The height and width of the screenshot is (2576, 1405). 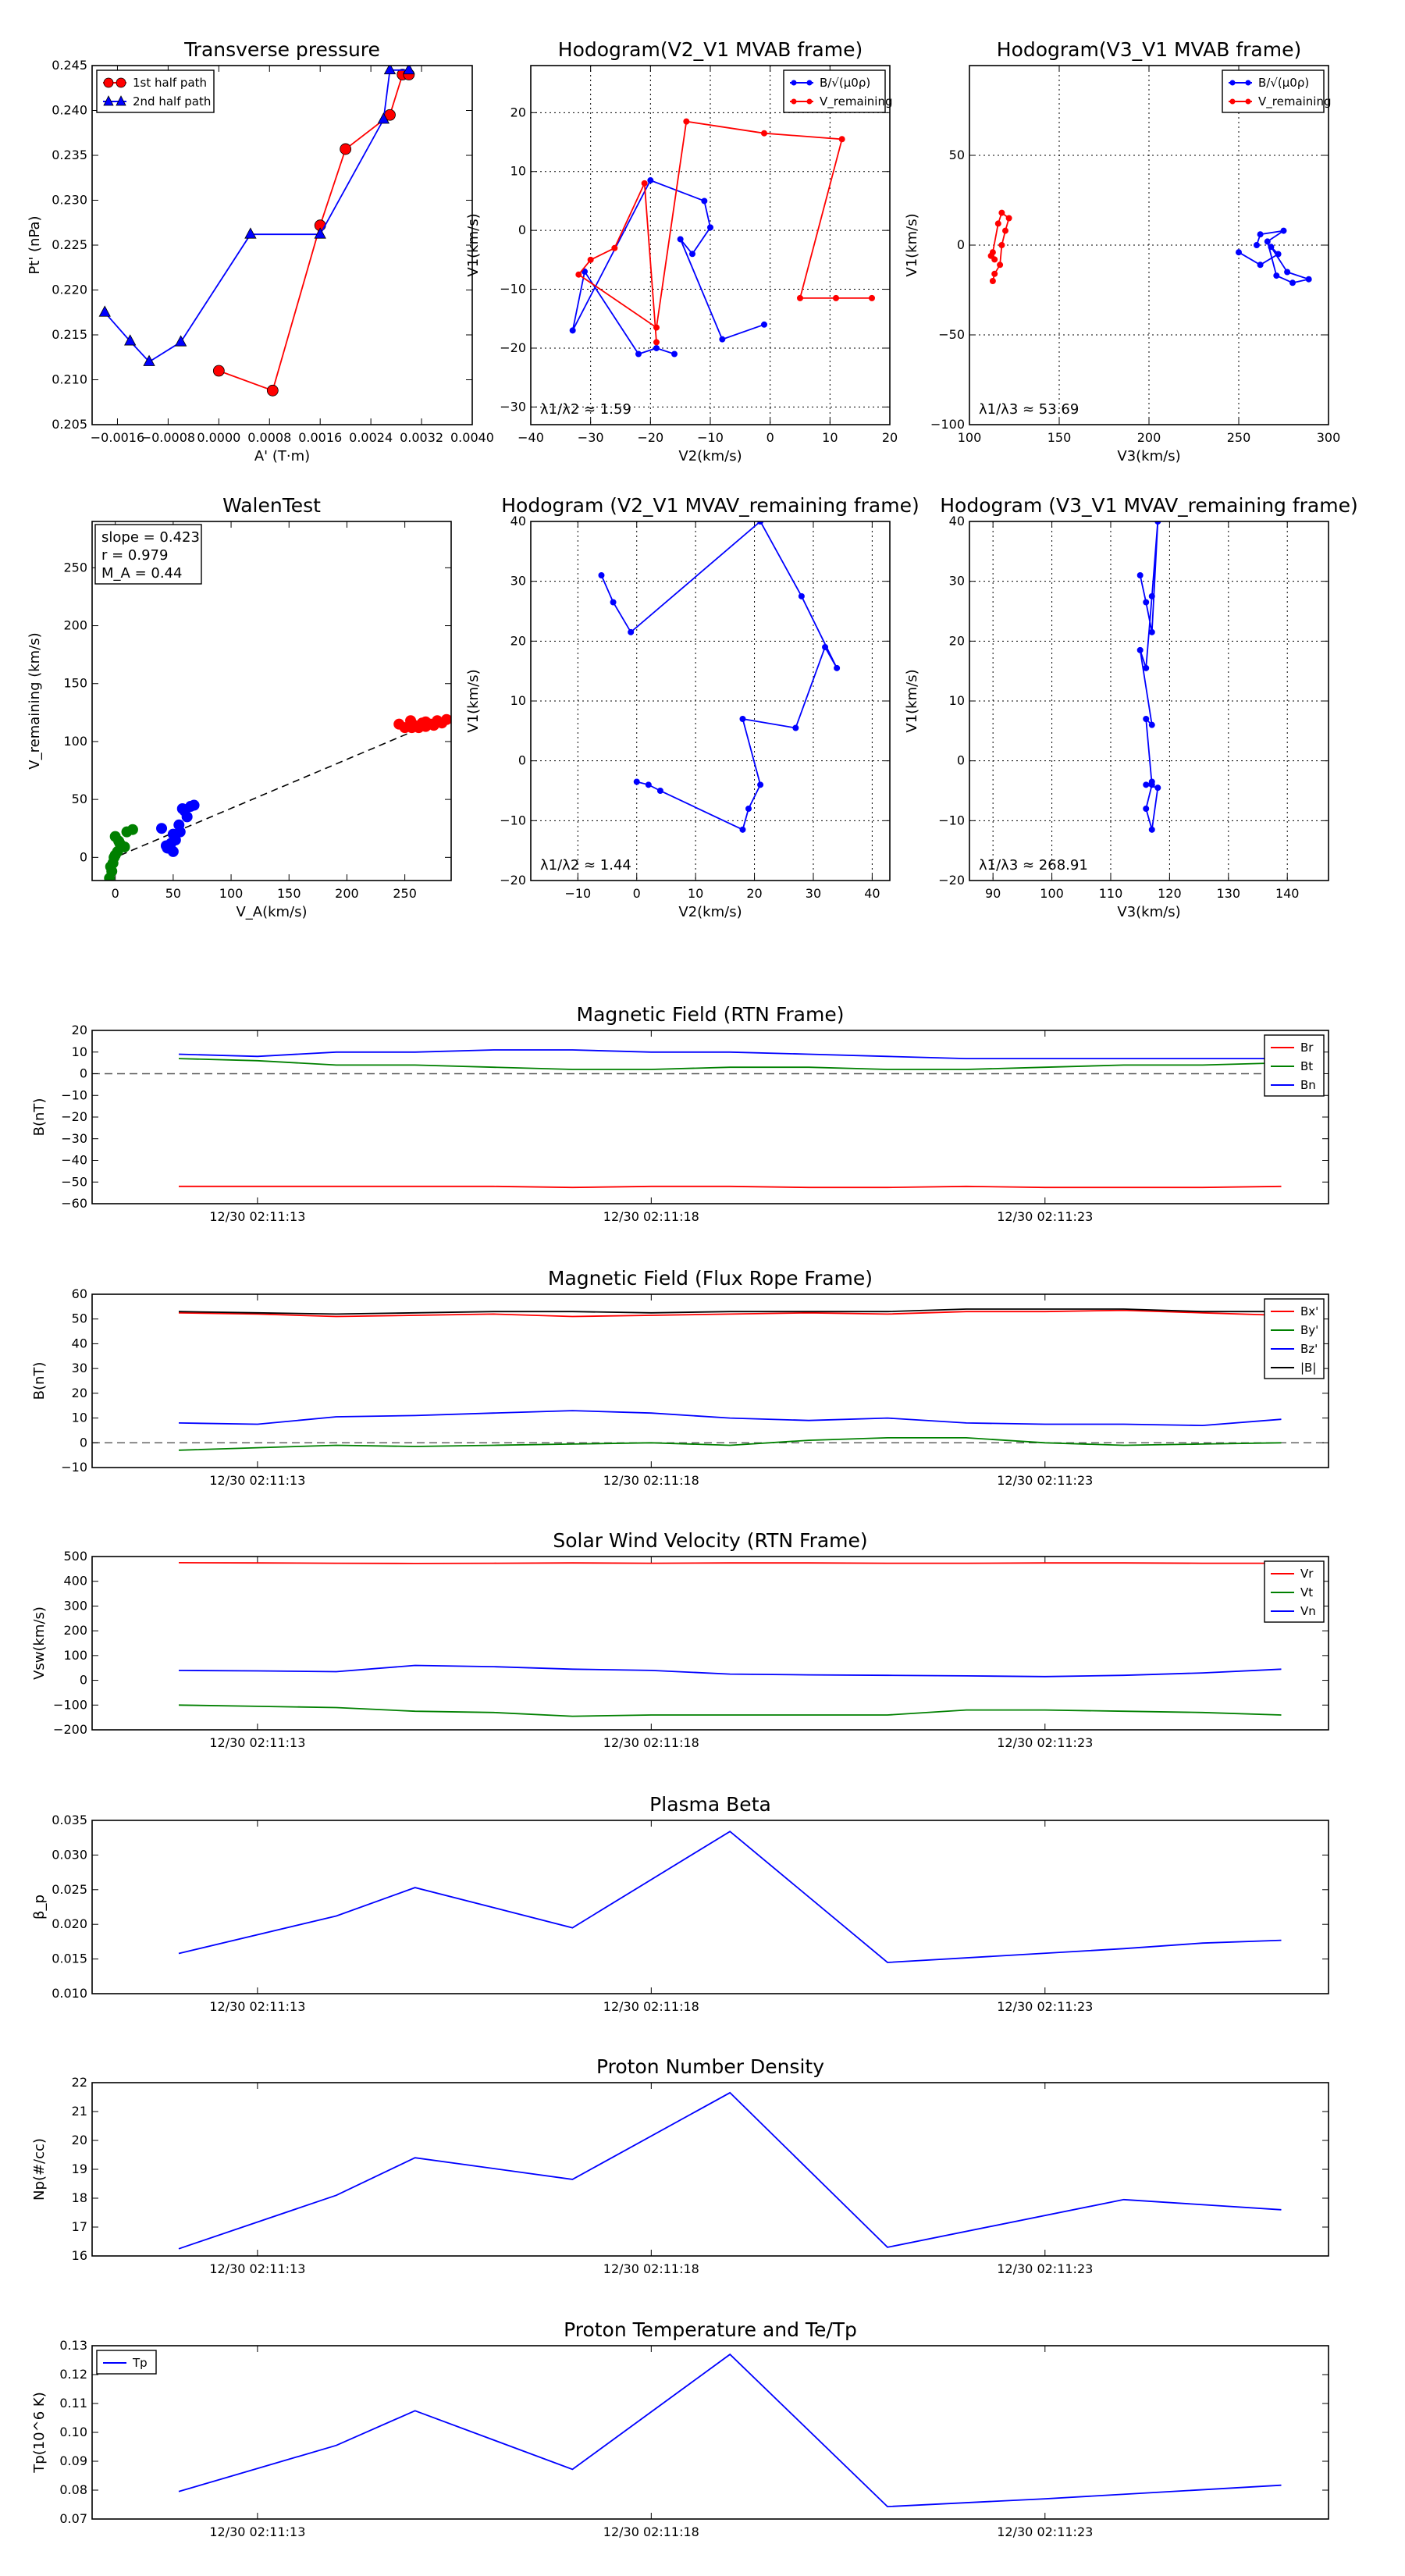 I want to click on h31-xtick-label-2: 200, so click(x=1149, y=437).